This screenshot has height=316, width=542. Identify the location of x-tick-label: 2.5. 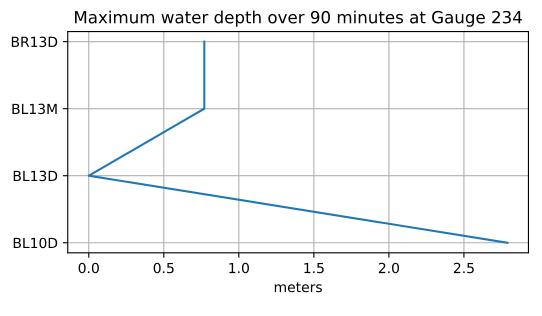
(464, 268).